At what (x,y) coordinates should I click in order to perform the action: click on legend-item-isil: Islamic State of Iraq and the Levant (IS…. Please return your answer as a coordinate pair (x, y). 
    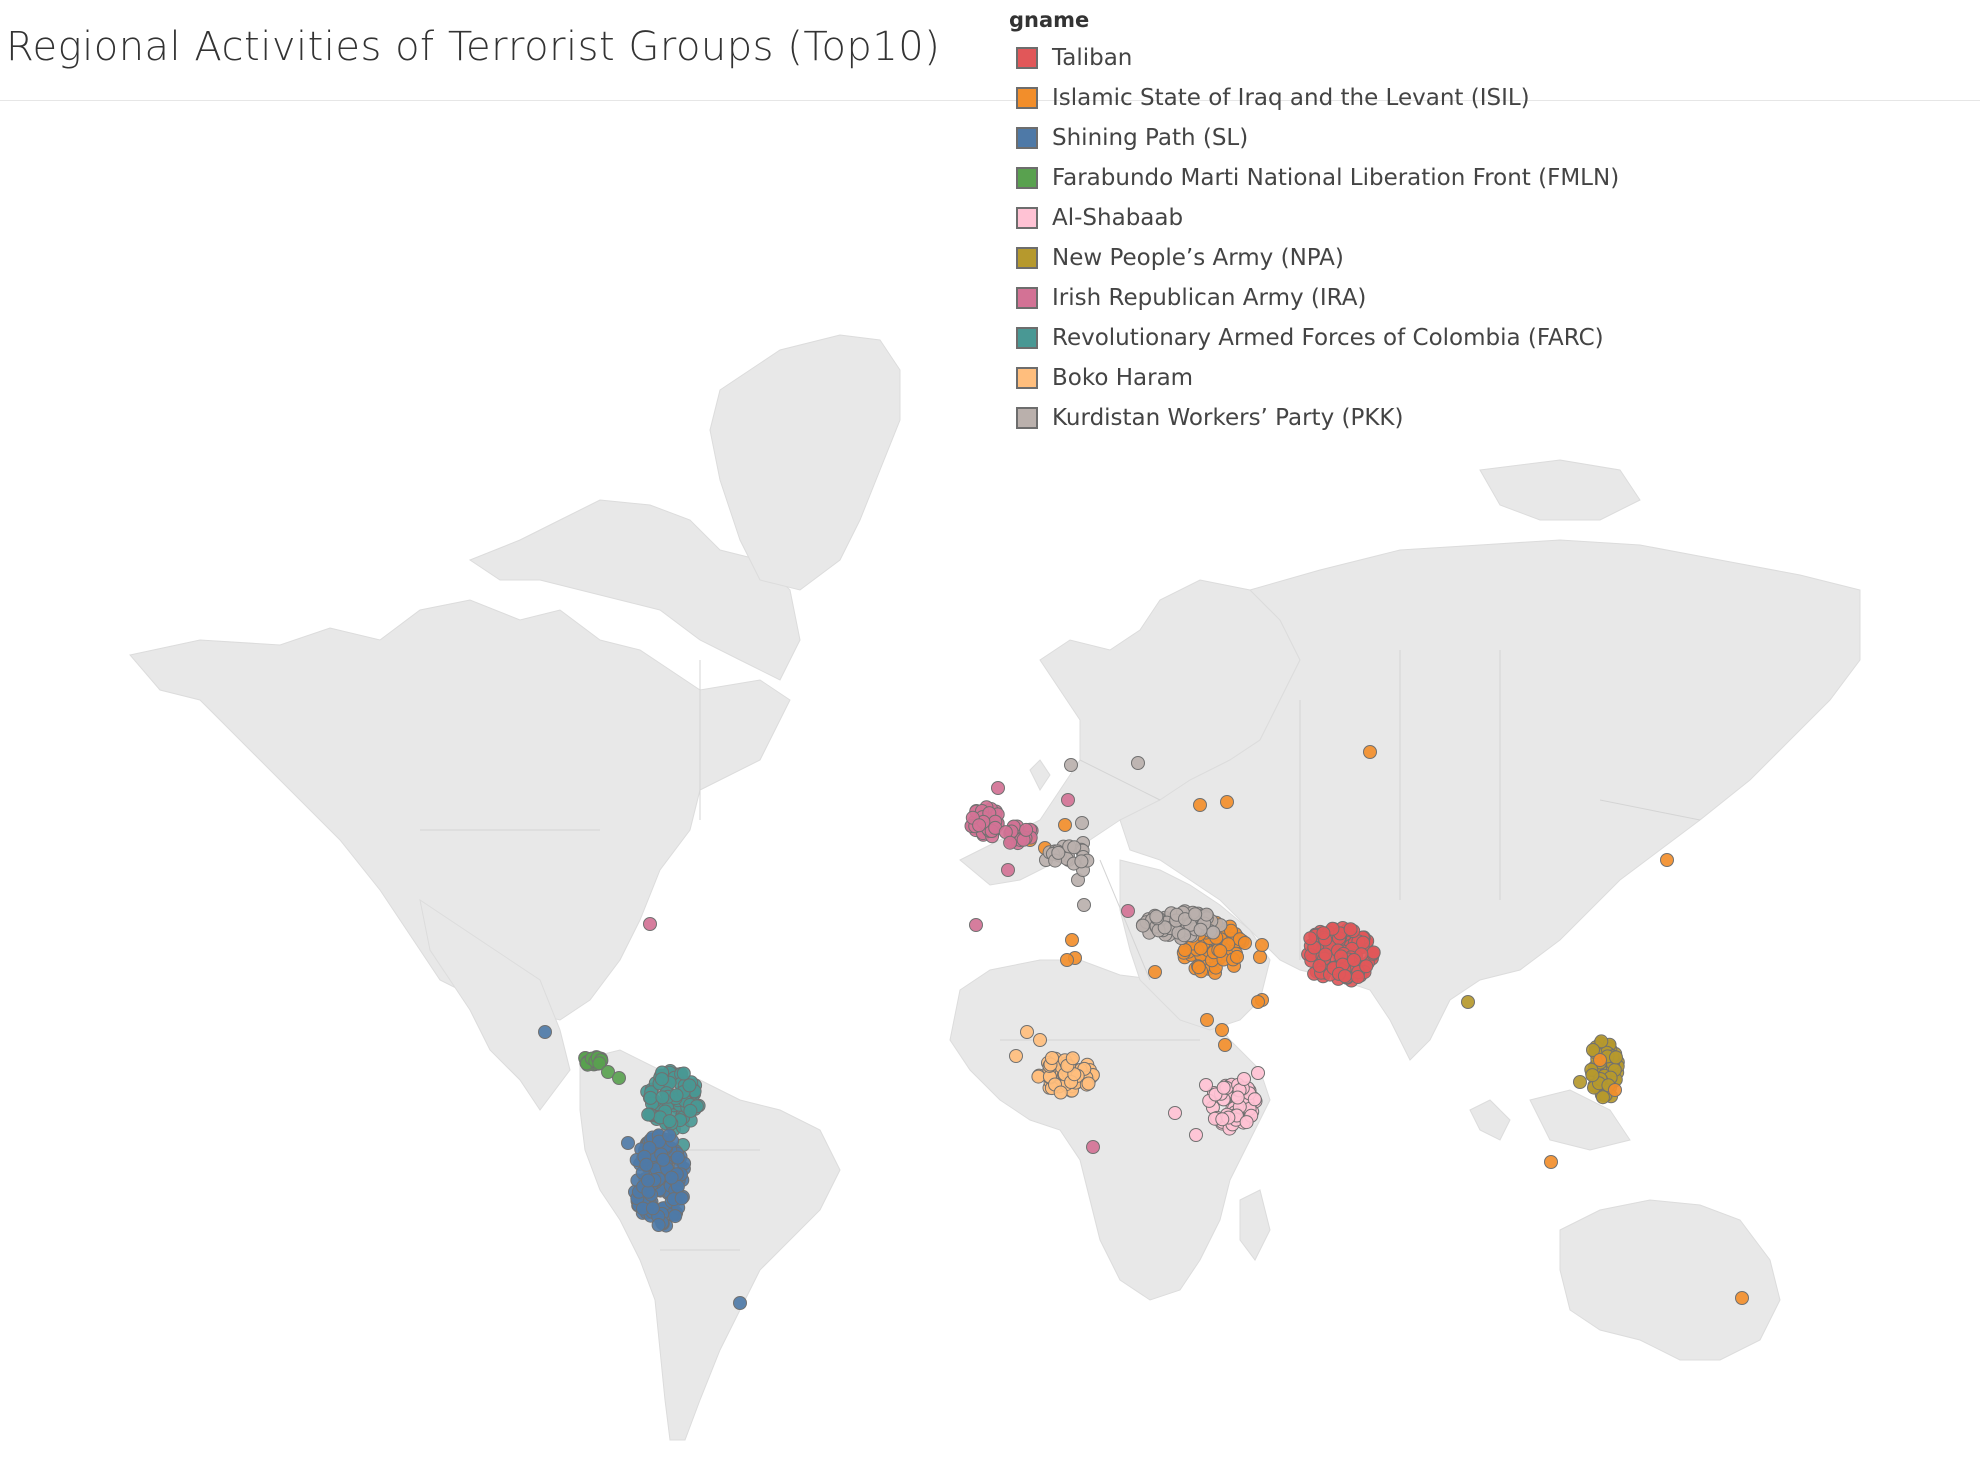
    Looking at the image, I should click on (1313, 98).